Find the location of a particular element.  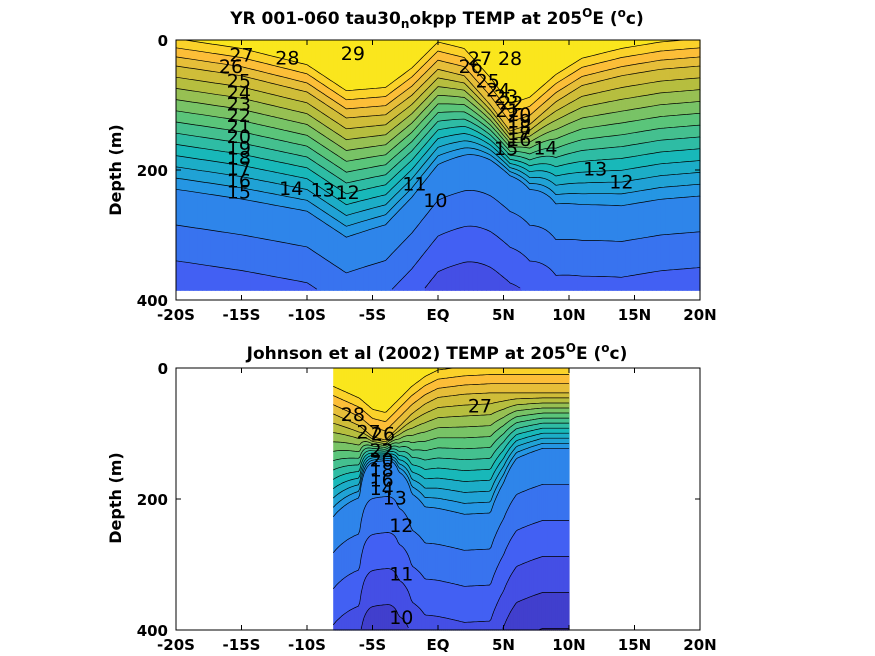

contour-label-12: 12 is located at coordinates (348, 193).